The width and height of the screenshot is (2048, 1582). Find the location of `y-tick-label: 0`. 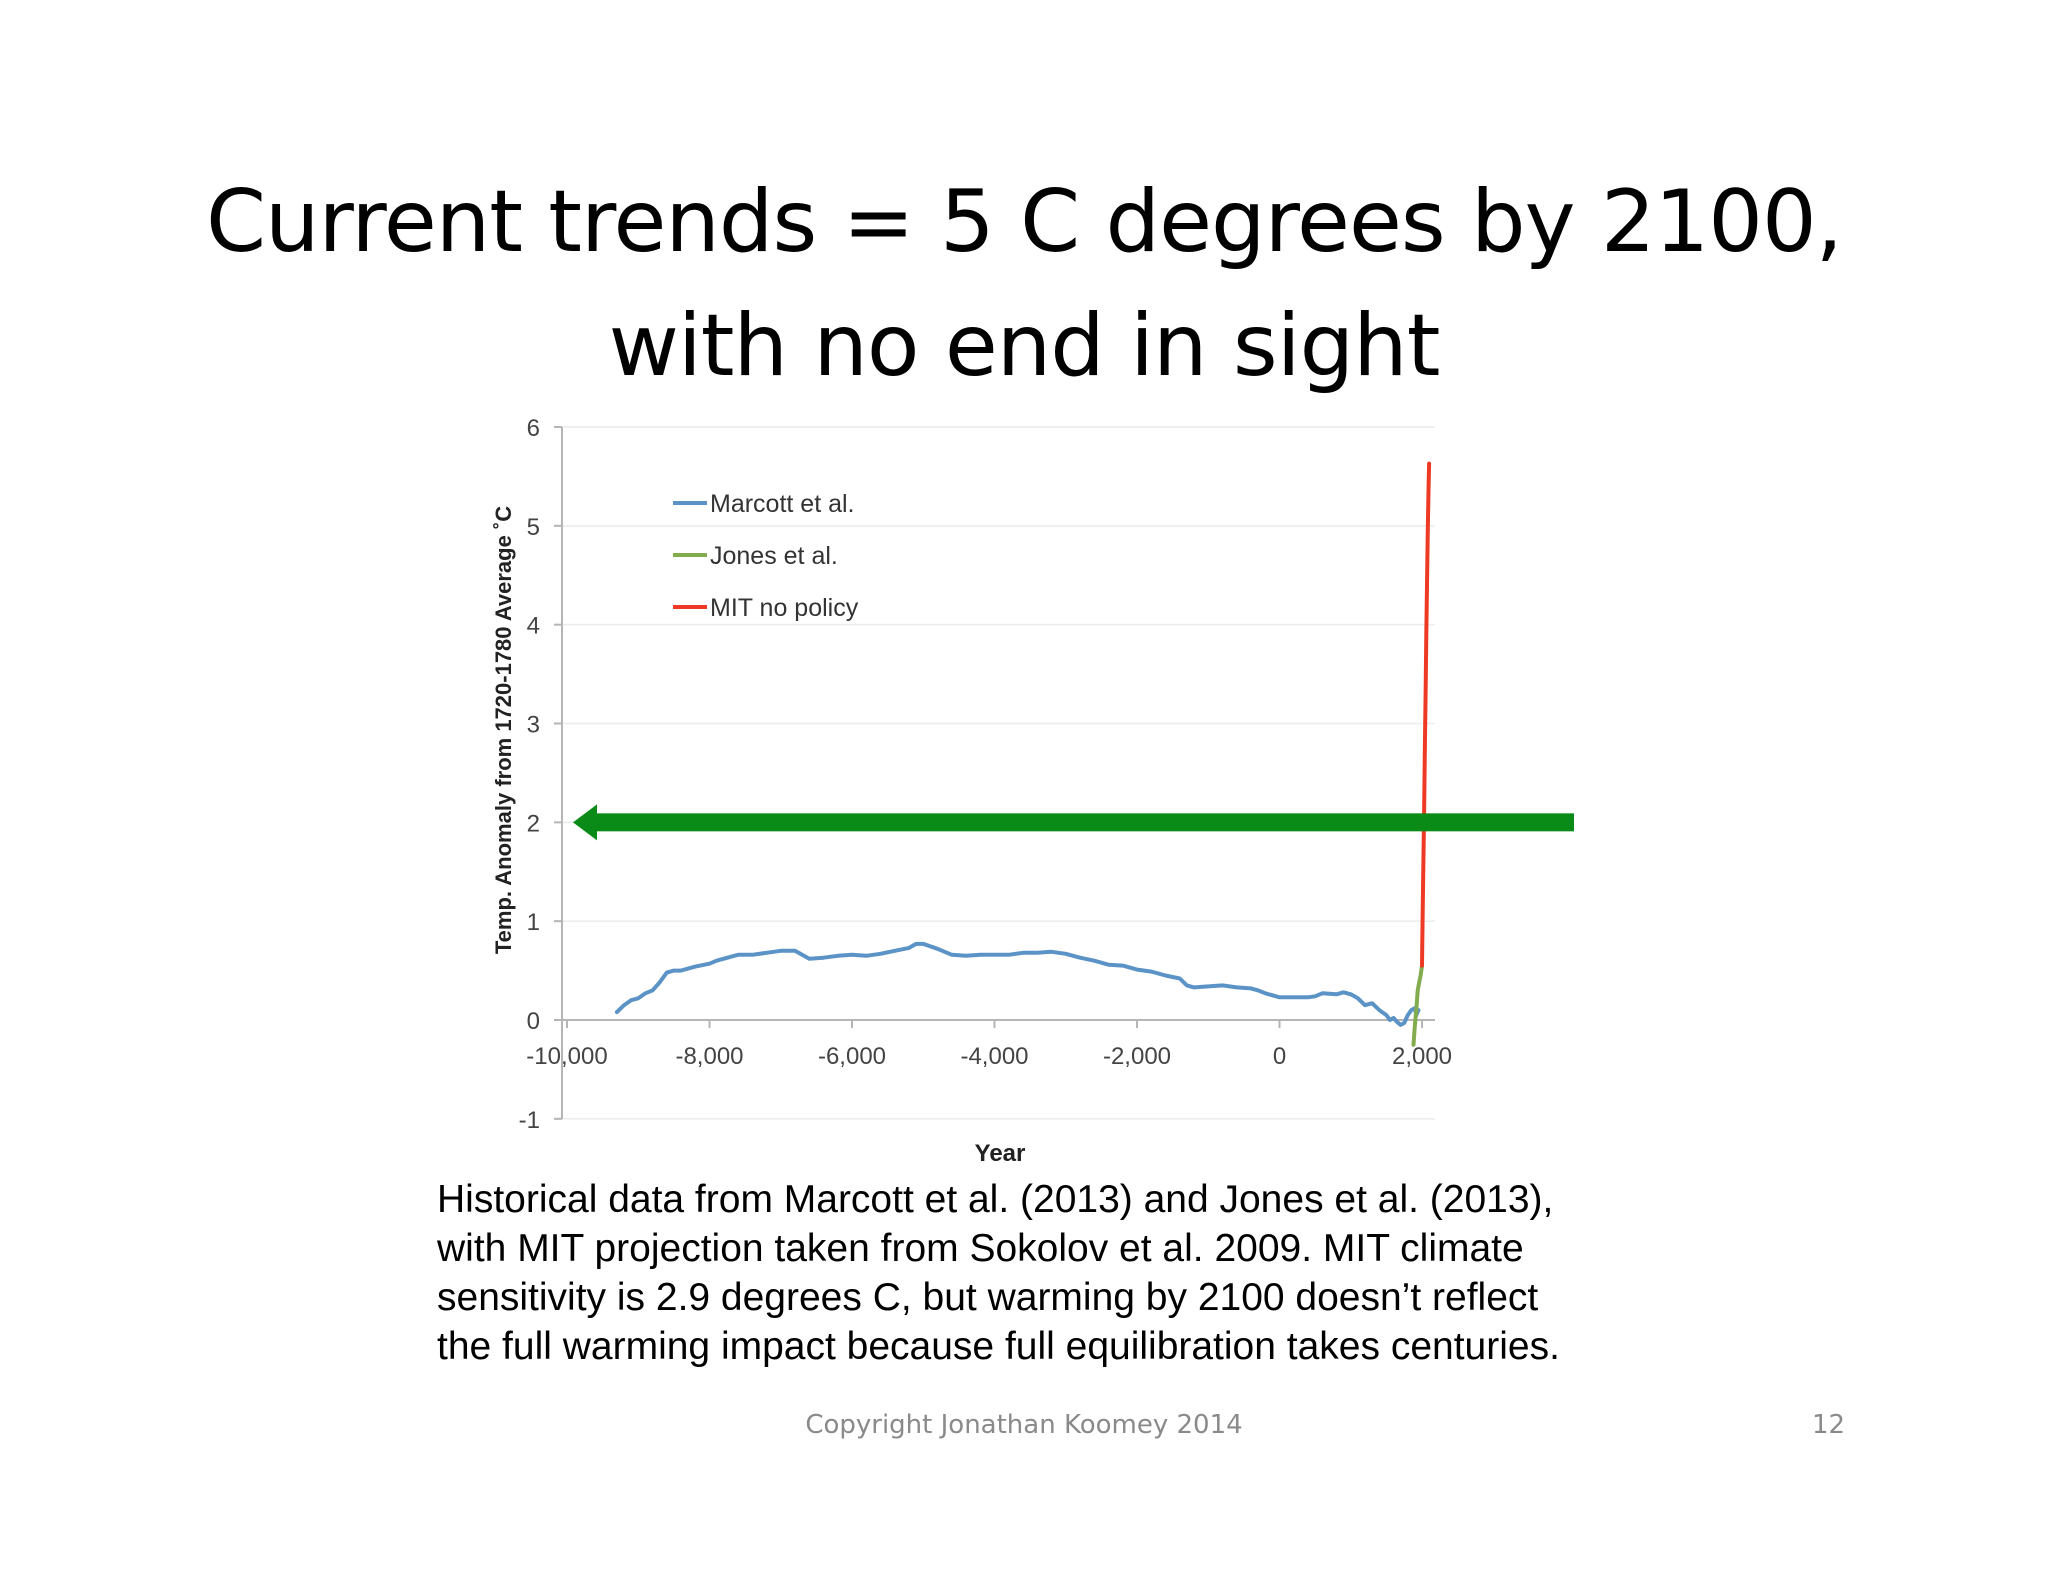

y-tick-label: 0 is located at coordinates (533, 1021).